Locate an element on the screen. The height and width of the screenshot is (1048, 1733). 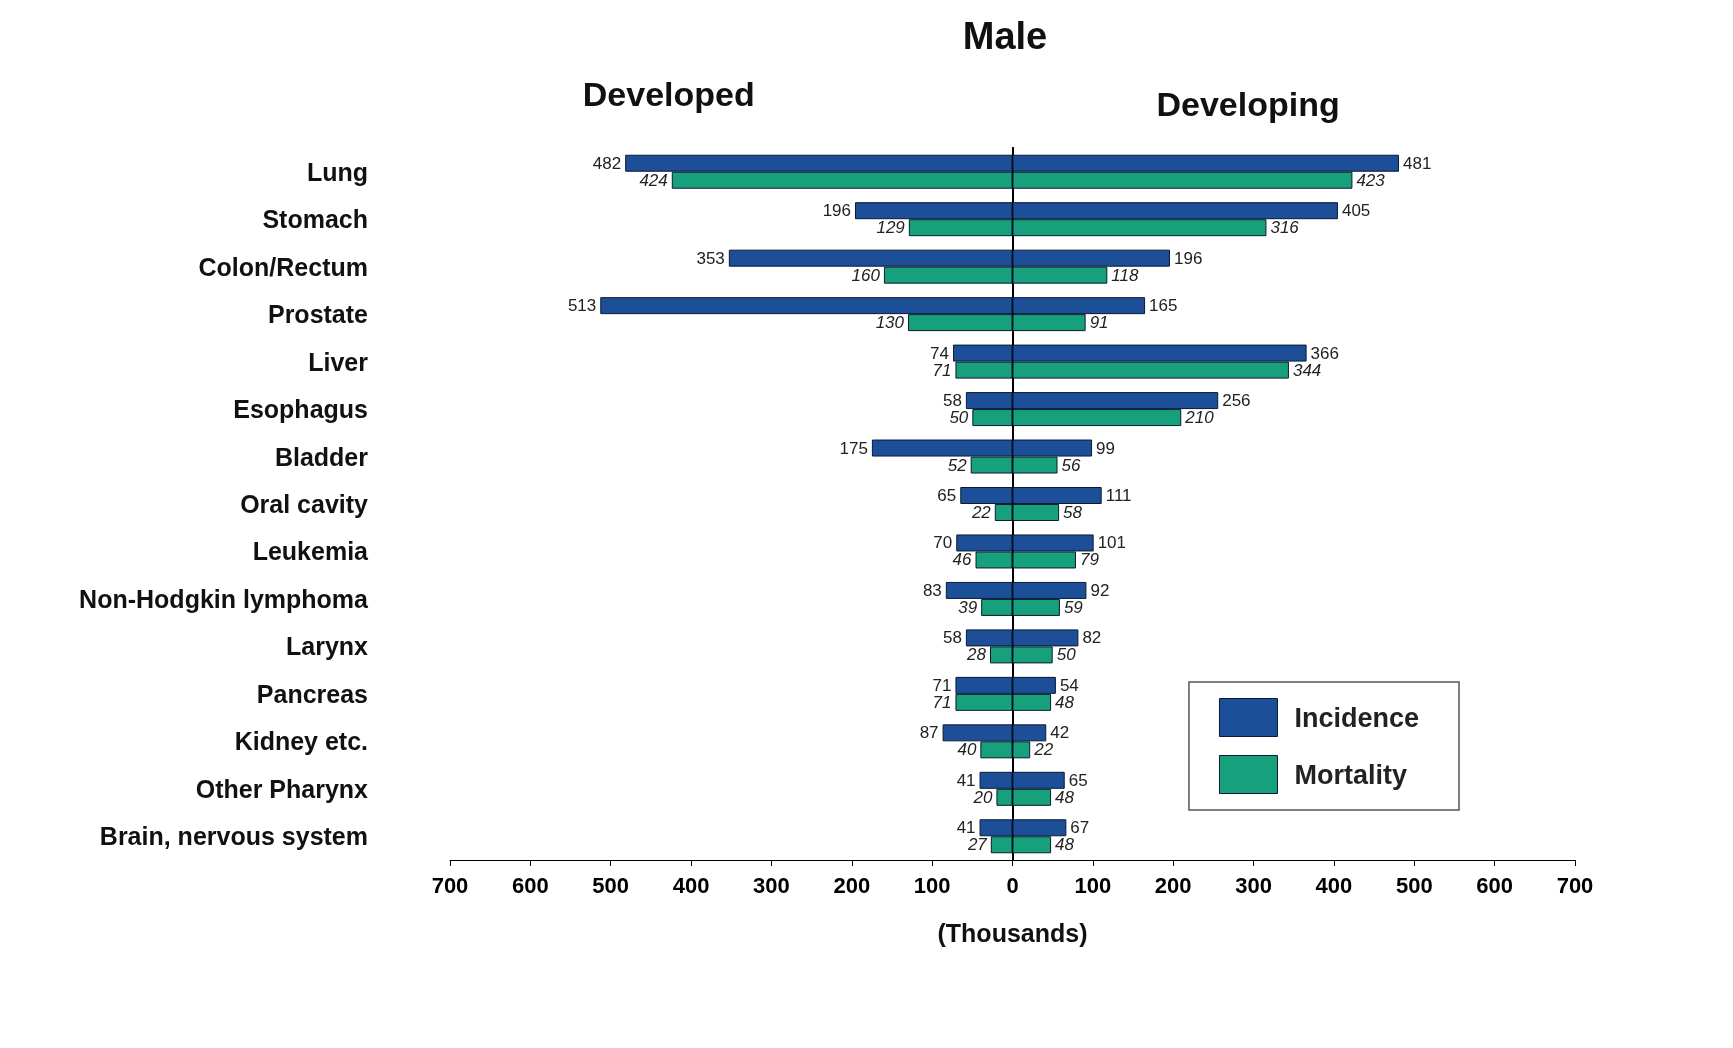
x-tick-label: 0 is located at coordinates (1012, 885).